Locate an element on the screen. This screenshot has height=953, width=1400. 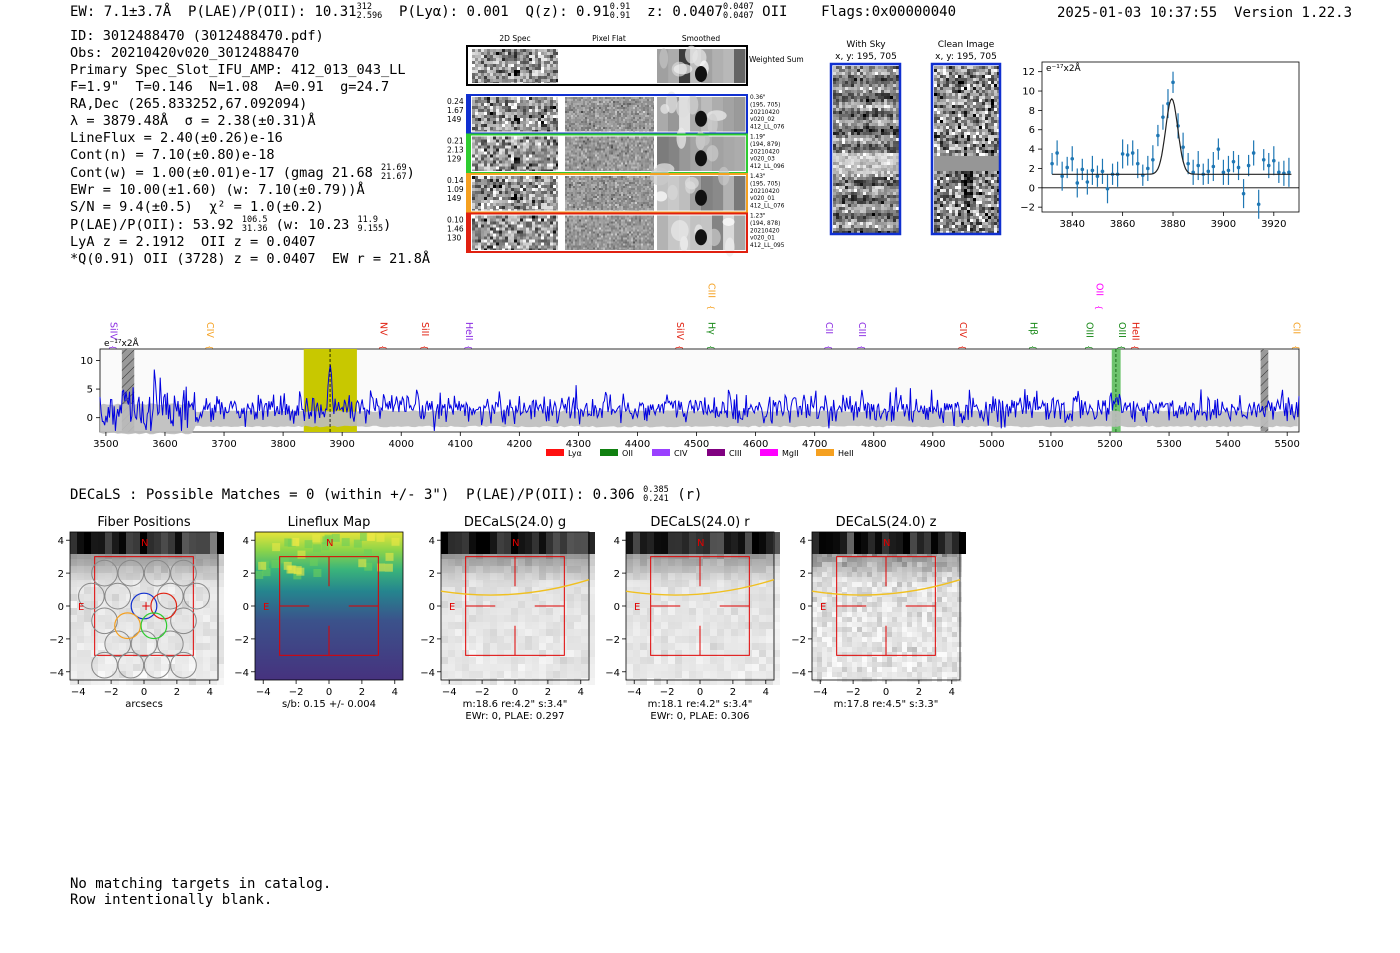
spectrum-x-tick-label: 4800 is located at coordinates (873, 444).